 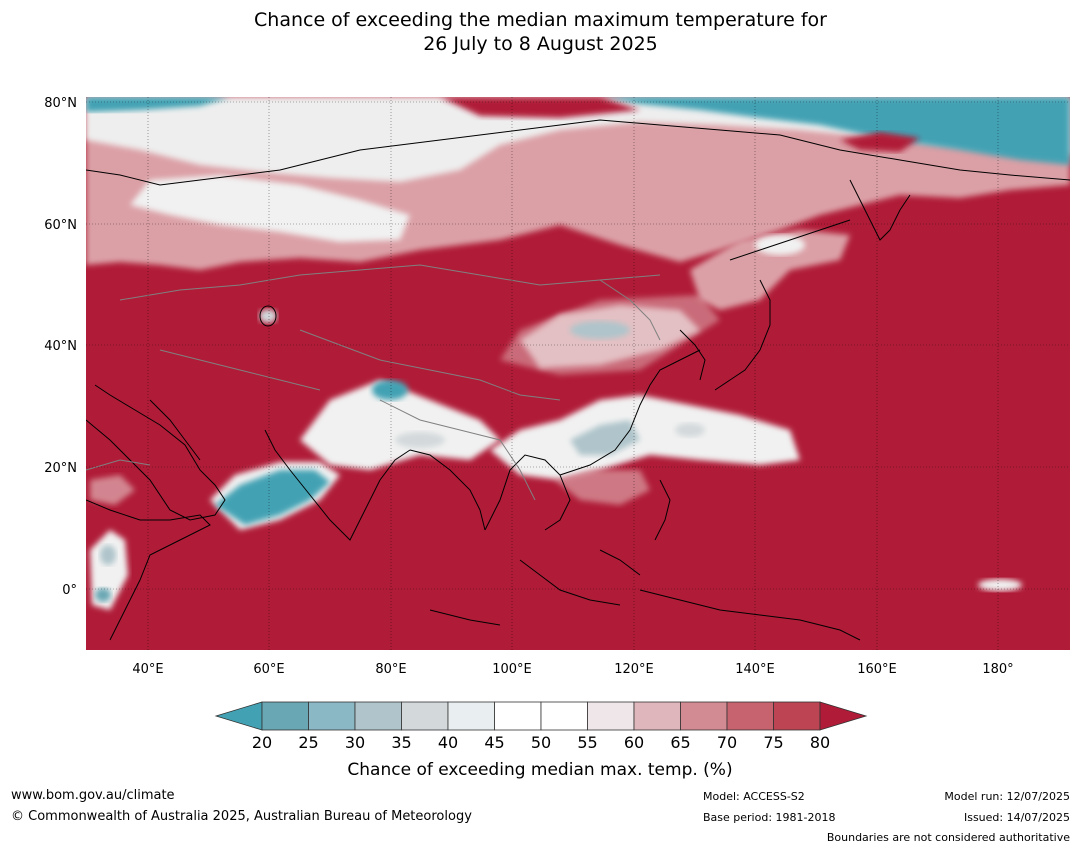 I want to click on colorbar-tick-label: 50, so click(x=541, y=742).